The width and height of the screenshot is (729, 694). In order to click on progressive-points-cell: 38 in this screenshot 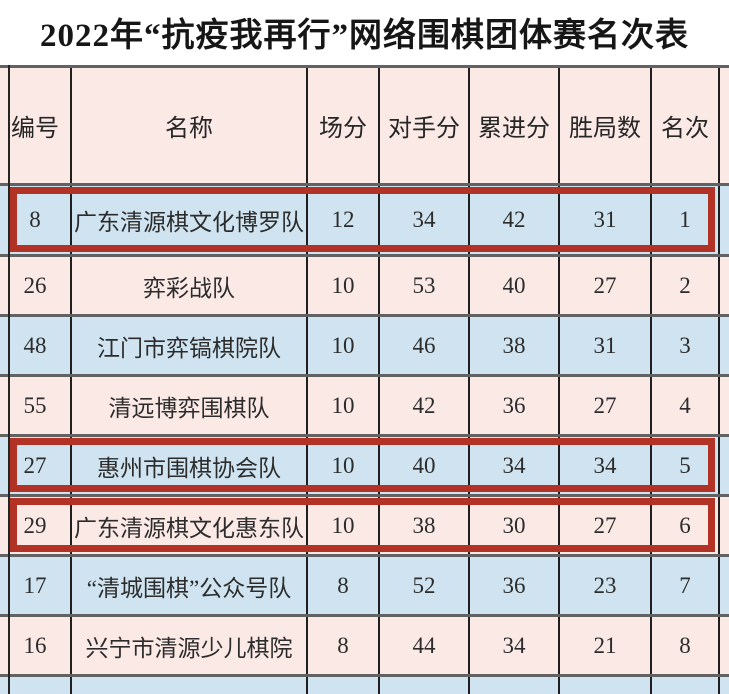, I will do `click(515, 345)`.